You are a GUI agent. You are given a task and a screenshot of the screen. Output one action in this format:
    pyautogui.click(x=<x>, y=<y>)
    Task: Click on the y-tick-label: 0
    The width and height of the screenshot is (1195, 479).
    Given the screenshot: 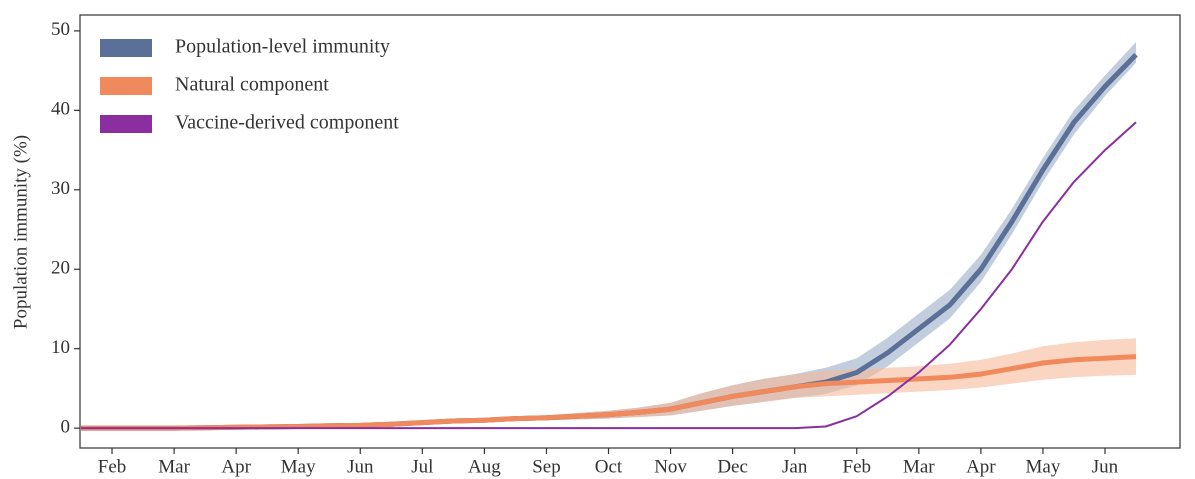 What is the action you would take?
    pyautogui.click(x=66, y=426)
    